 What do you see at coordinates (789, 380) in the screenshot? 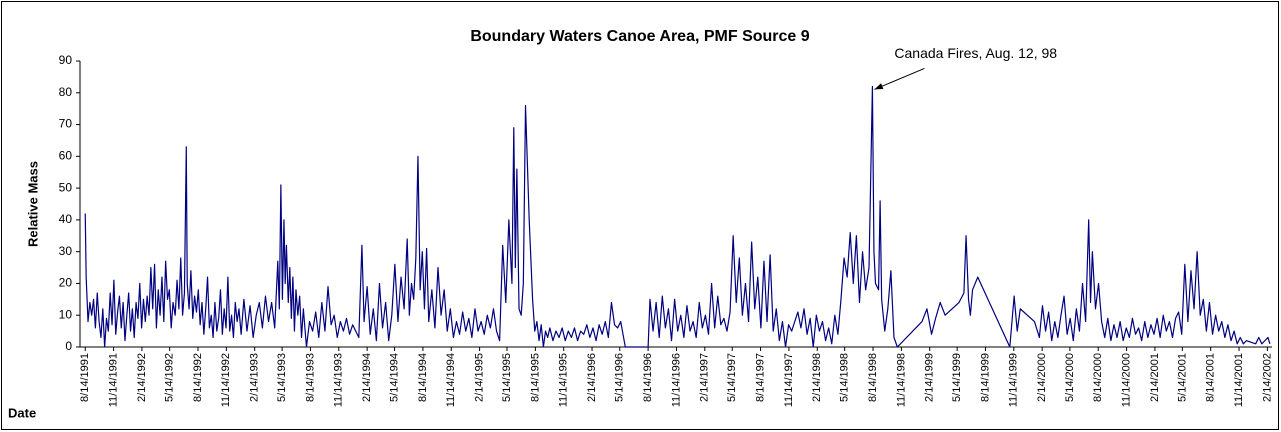
I see `x-tick-label: 11/14/1997` at bounding box center [789, 380].